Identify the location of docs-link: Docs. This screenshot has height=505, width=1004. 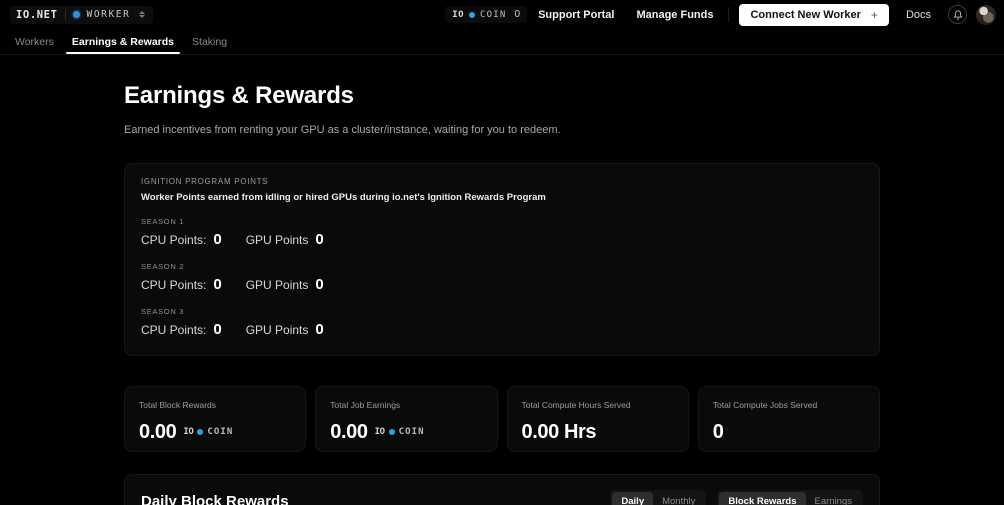
(918, 14).